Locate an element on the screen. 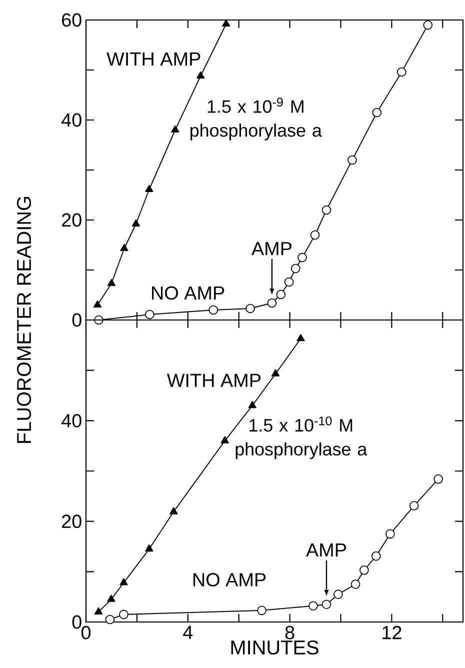 The image size is (465, 668). x-axis-title: MINUTES is located at coordinates (274, 647).